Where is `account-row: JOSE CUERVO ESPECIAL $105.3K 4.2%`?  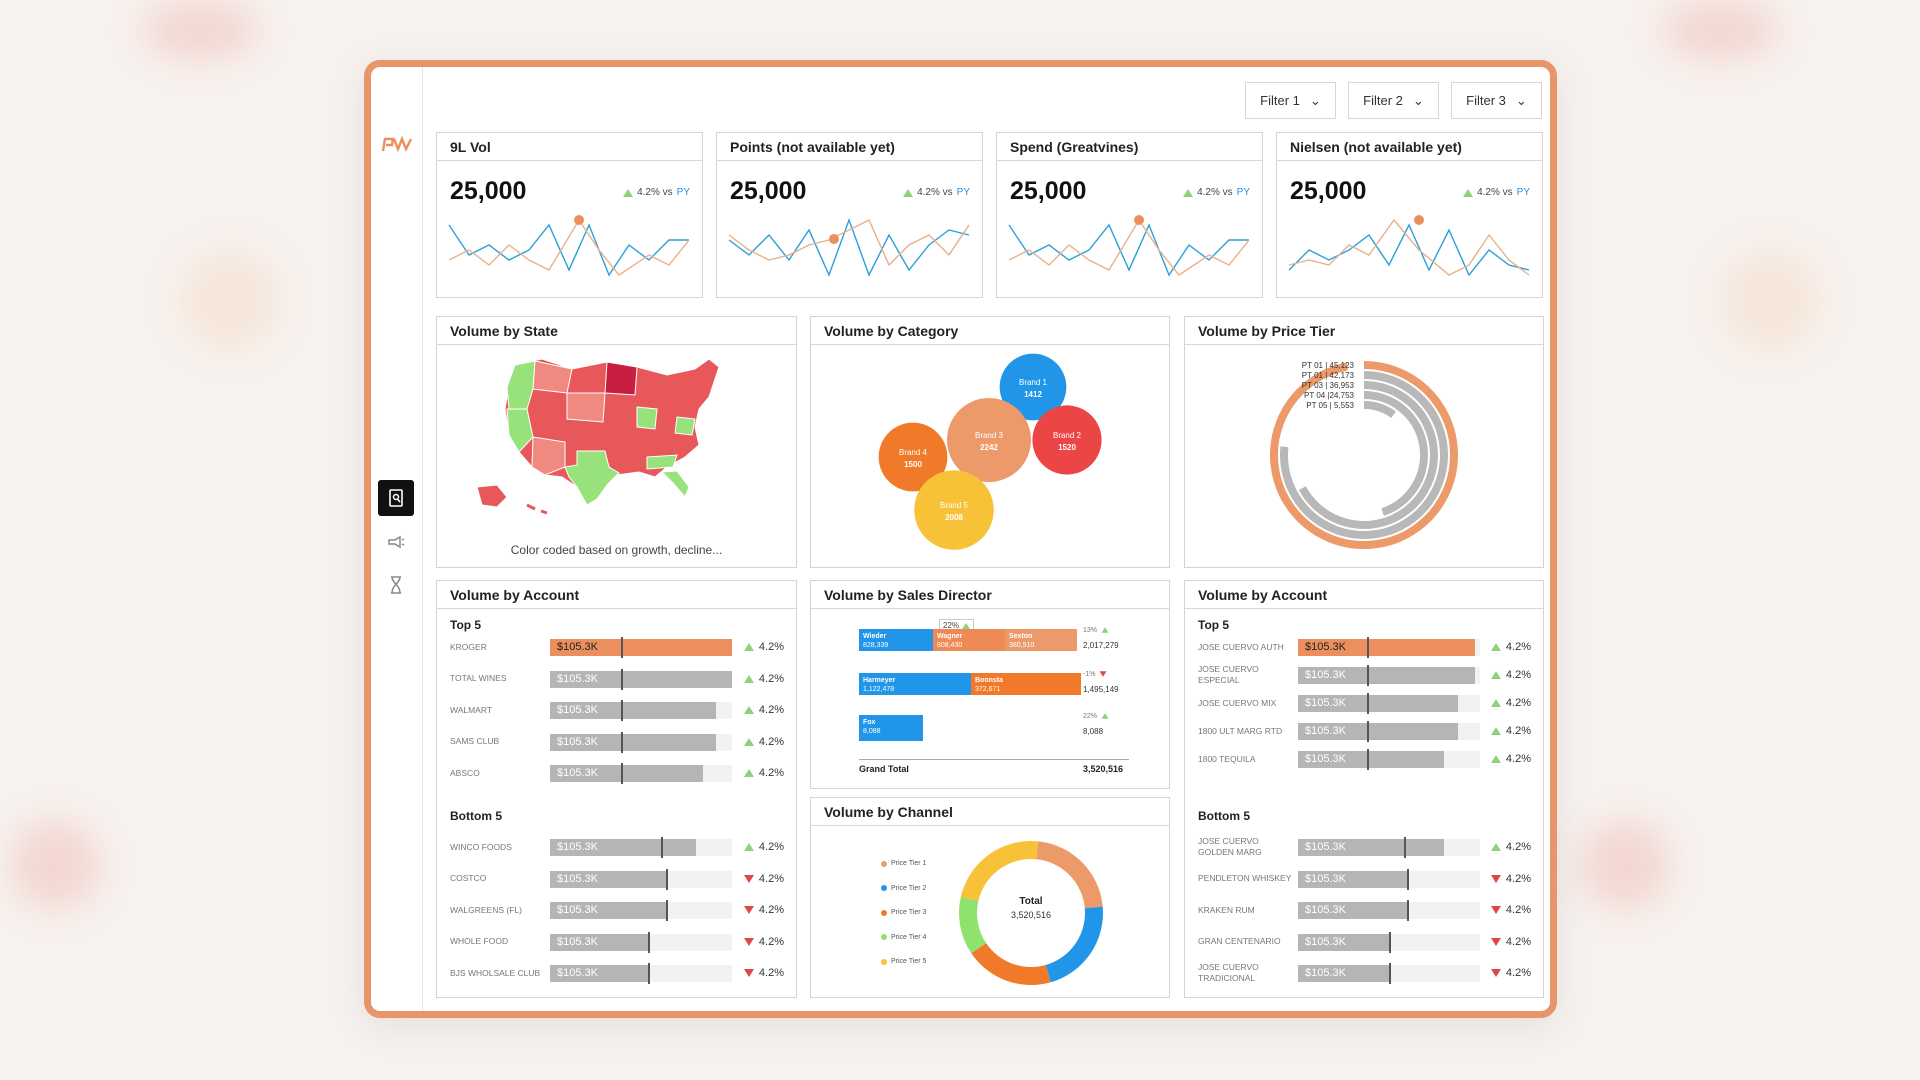
account-row: JOSE CUERVO ESPECIAL $105.3K 4.2% is located at coordinates (1364, 675).